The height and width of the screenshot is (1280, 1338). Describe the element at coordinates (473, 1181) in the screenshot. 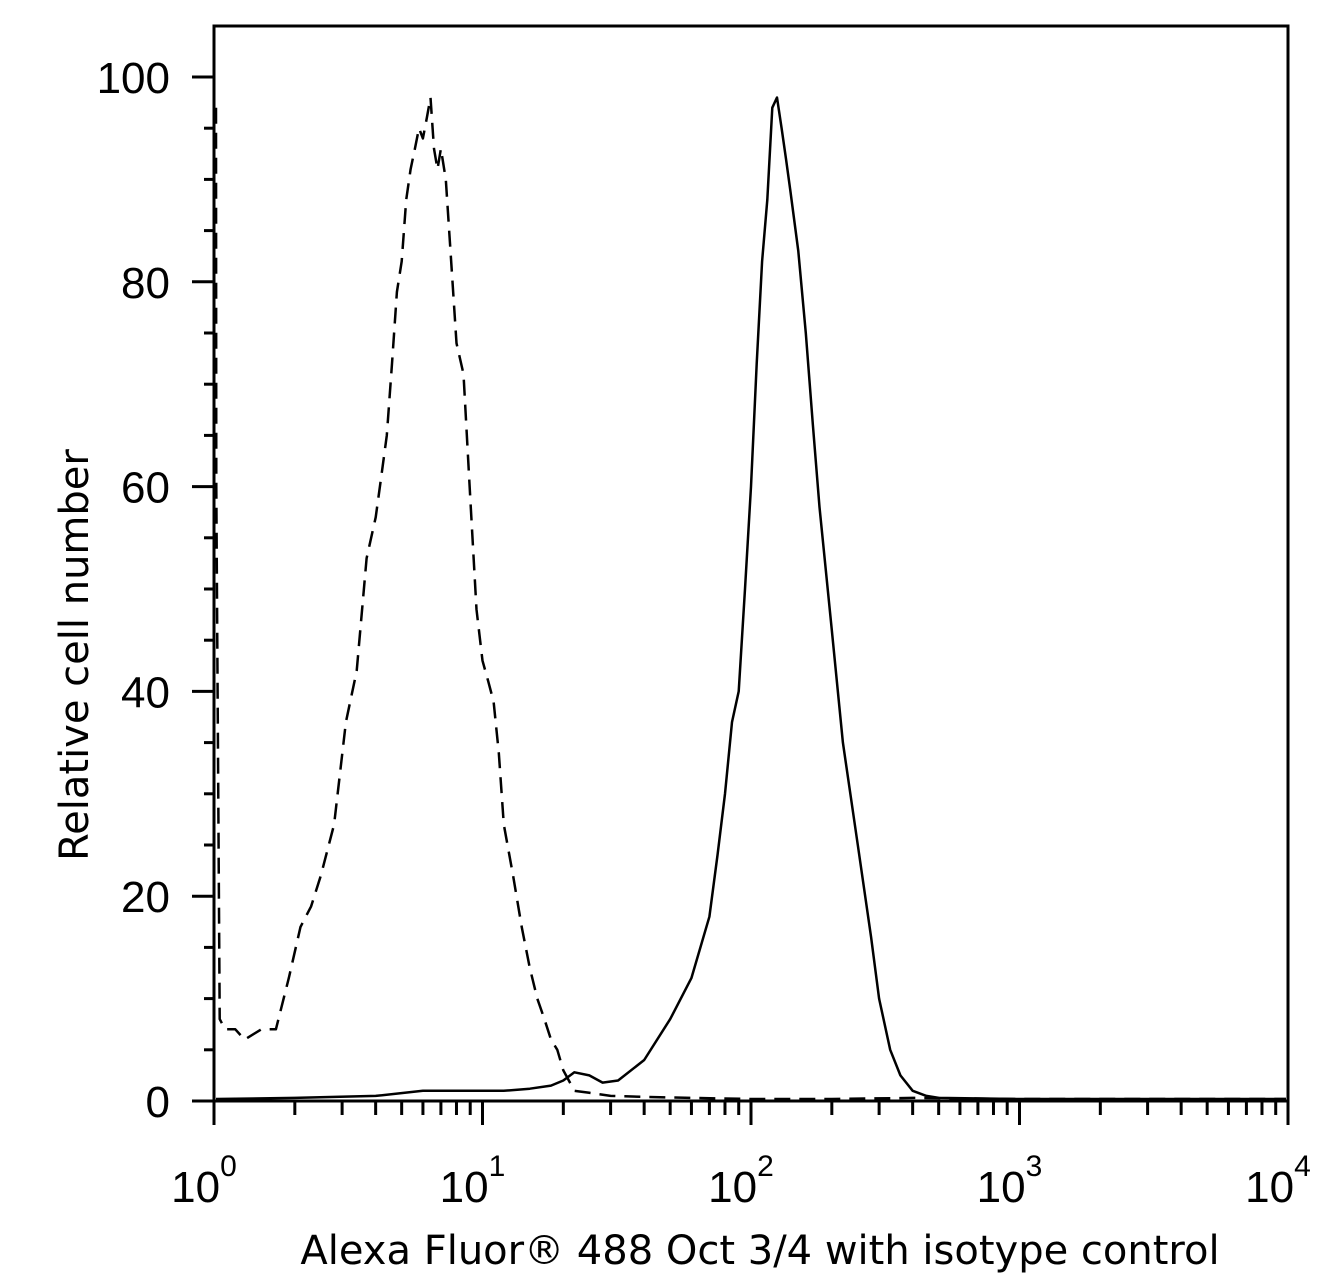

I see `x-tick-label: 10¹` at that location.